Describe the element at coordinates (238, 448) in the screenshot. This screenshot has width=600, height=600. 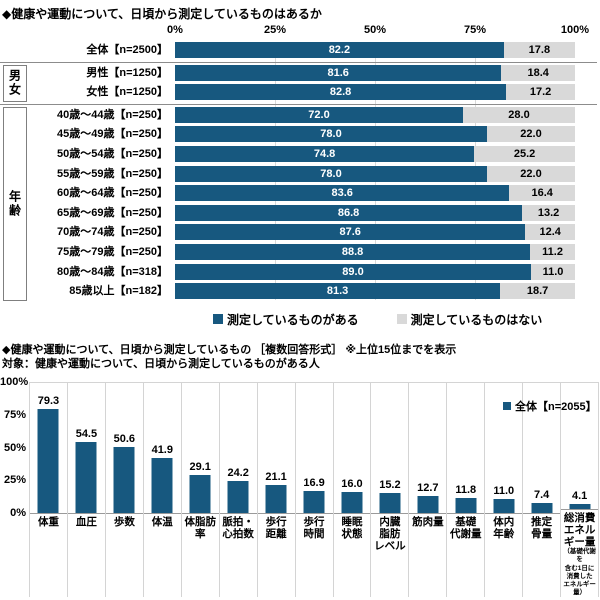
I see `chart2-bar-zone: 24.2` at that location.